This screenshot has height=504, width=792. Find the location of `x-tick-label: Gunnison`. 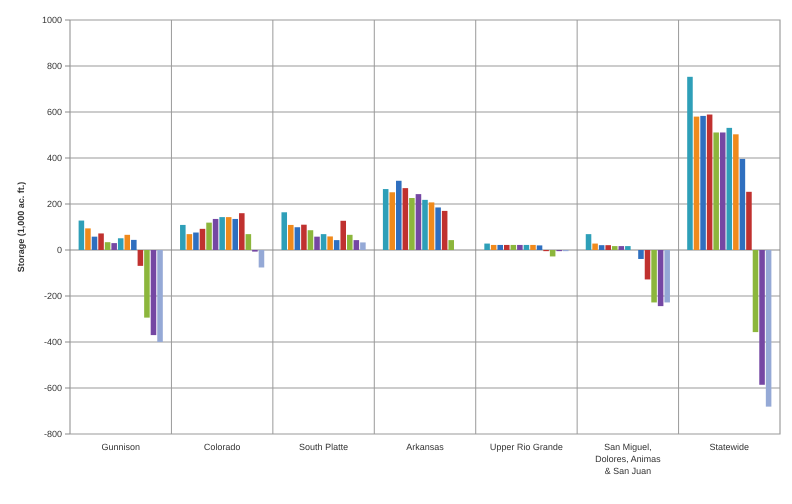

x-tick-label: Gunnison is located at coordinates (120, 447).